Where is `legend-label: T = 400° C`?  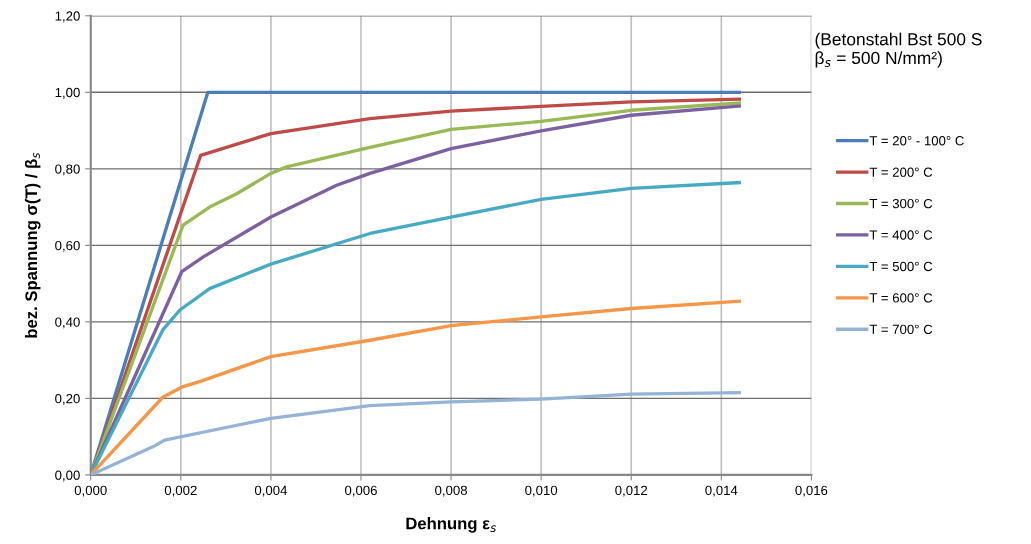 legend-label: T = 400° C is located at coordinates (901, 235).